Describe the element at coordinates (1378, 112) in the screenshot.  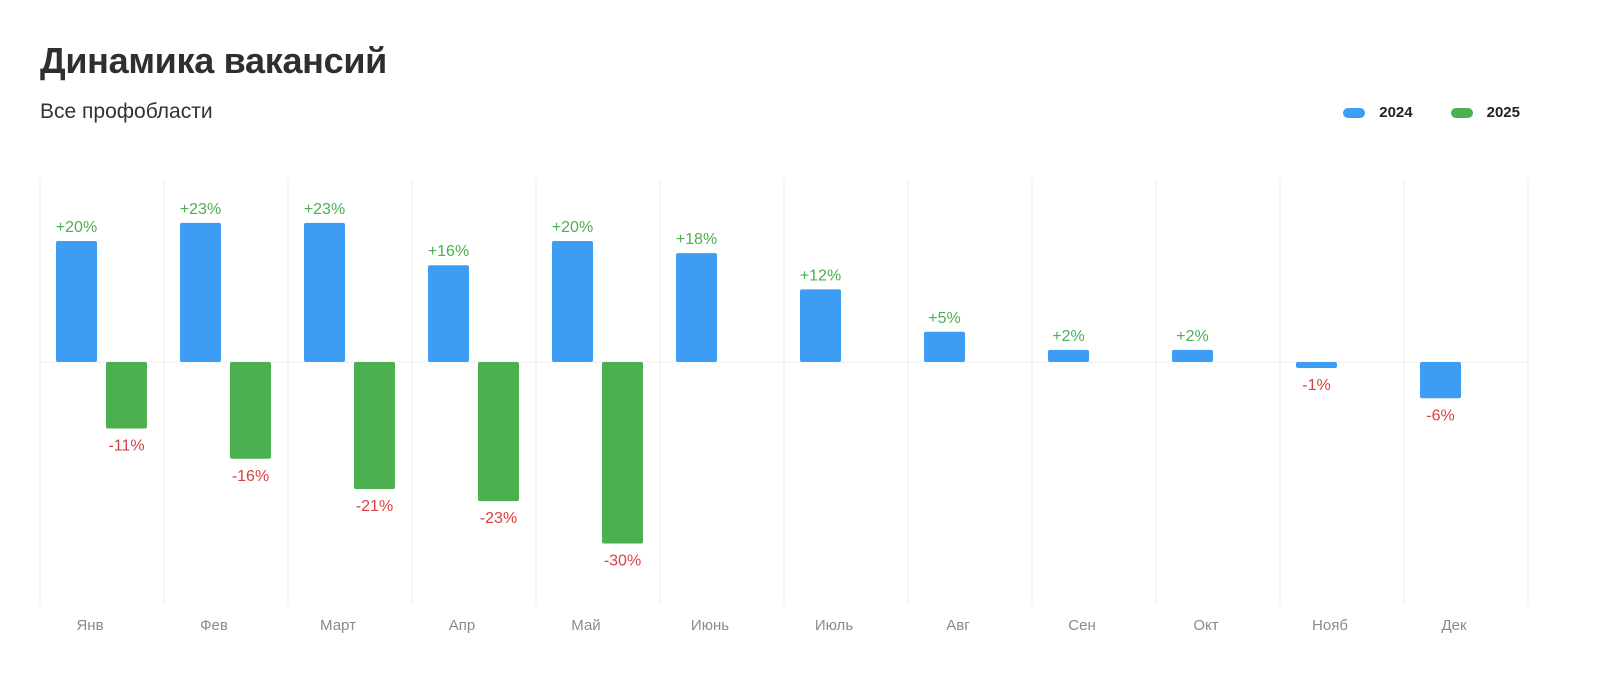
I see `legend-item-2024: 2024` at that location.